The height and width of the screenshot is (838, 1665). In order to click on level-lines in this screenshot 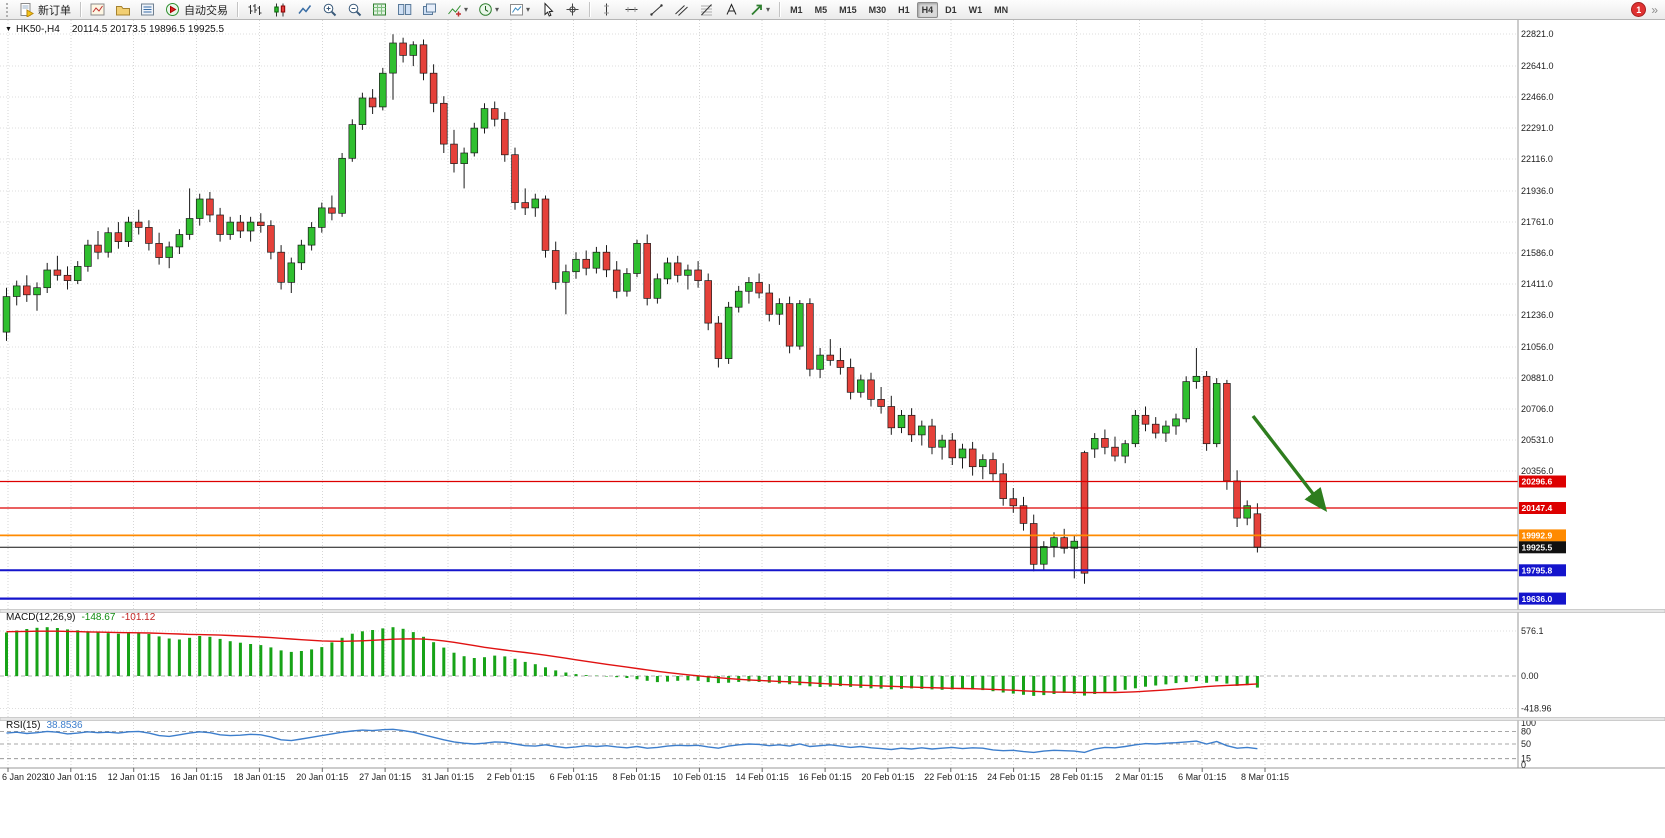, I will do `click(759, 540)`.